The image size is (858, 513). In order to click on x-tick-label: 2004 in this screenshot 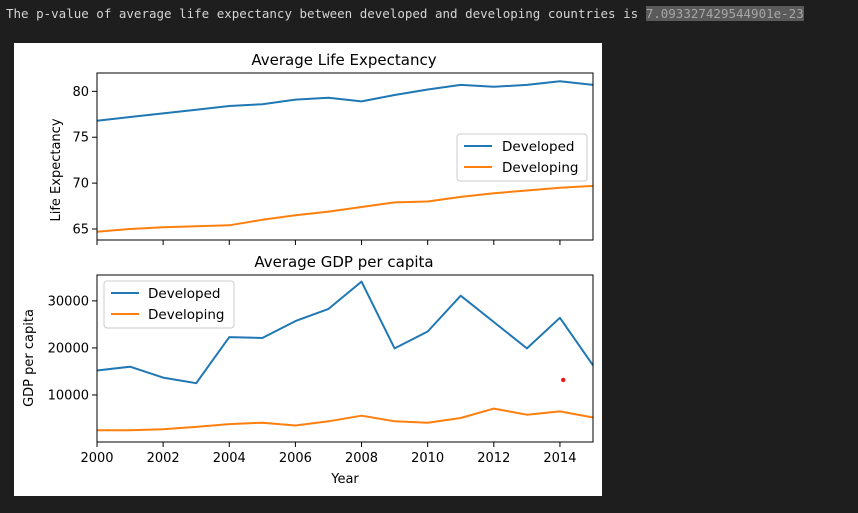, I will do `click(229, 458)`.